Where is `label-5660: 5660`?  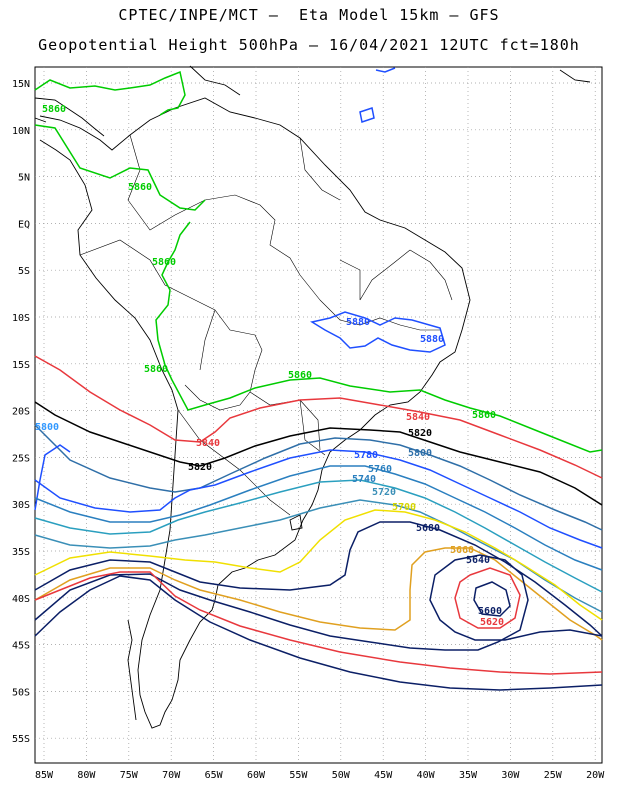 label-5660: 5660 is located at coordinates (462, 550).